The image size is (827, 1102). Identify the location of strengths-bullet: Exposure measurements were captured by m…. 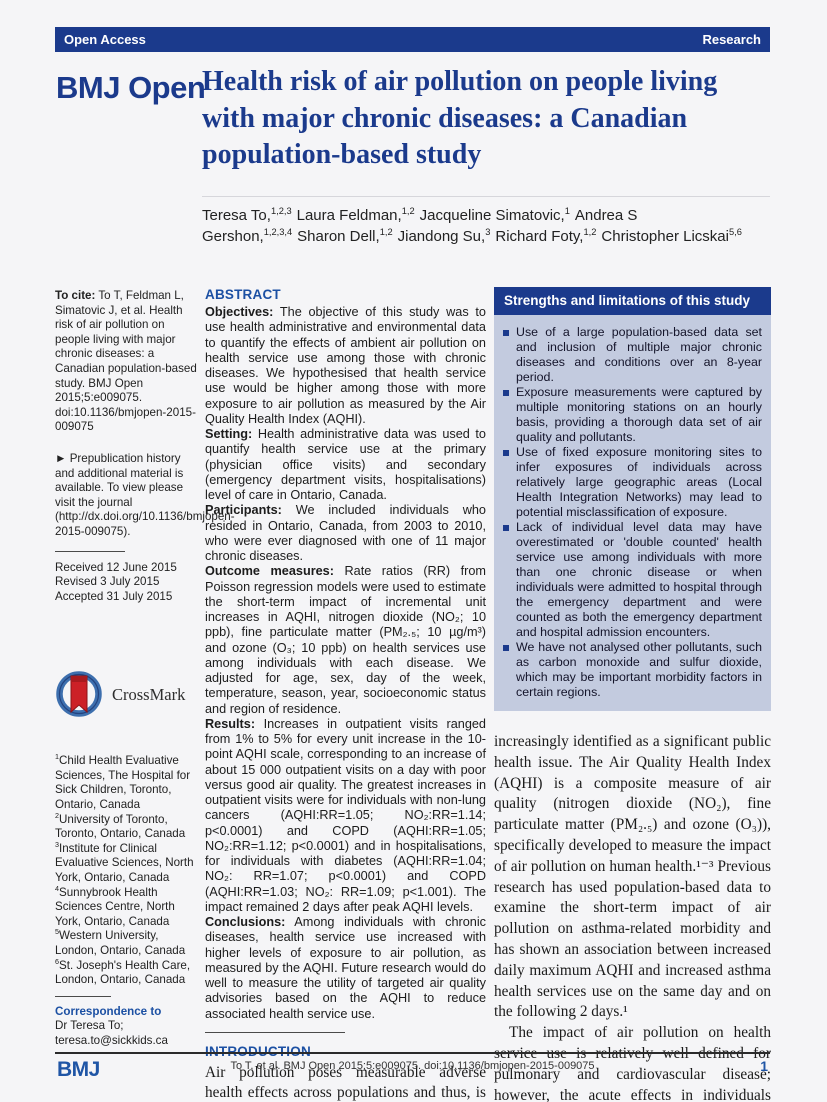
(632, 415).